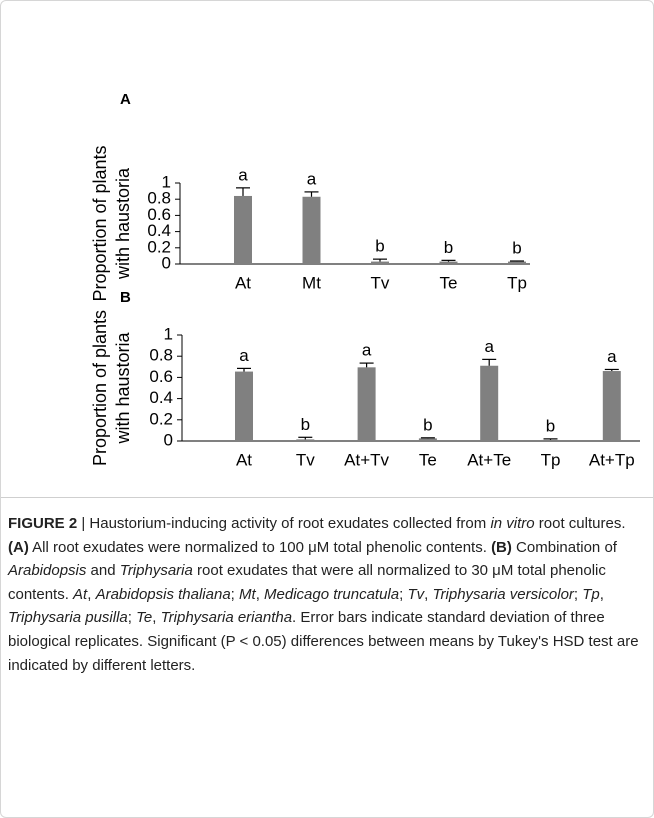  I want to click on caption-run: At, so click(80, 594).